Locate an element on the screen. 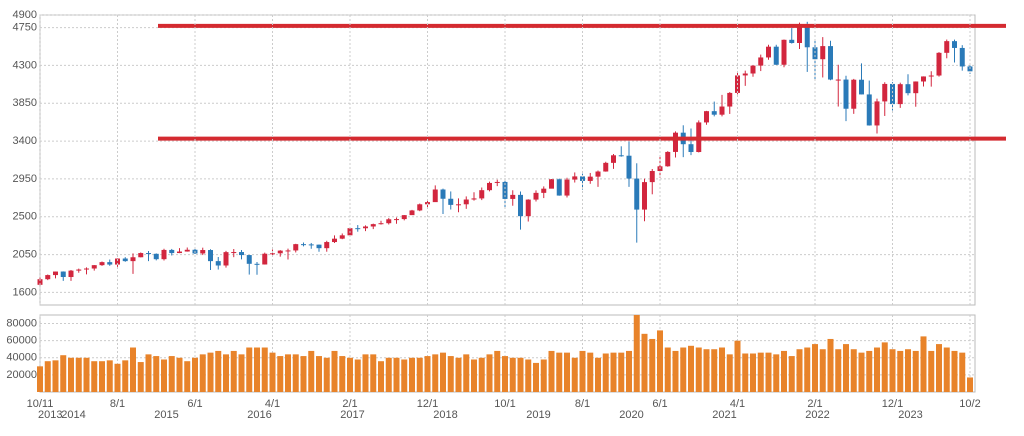 The height and width of the screenshot is (436, 1024). x-tick-label: 4/1 is located at coordinates (272, 404).